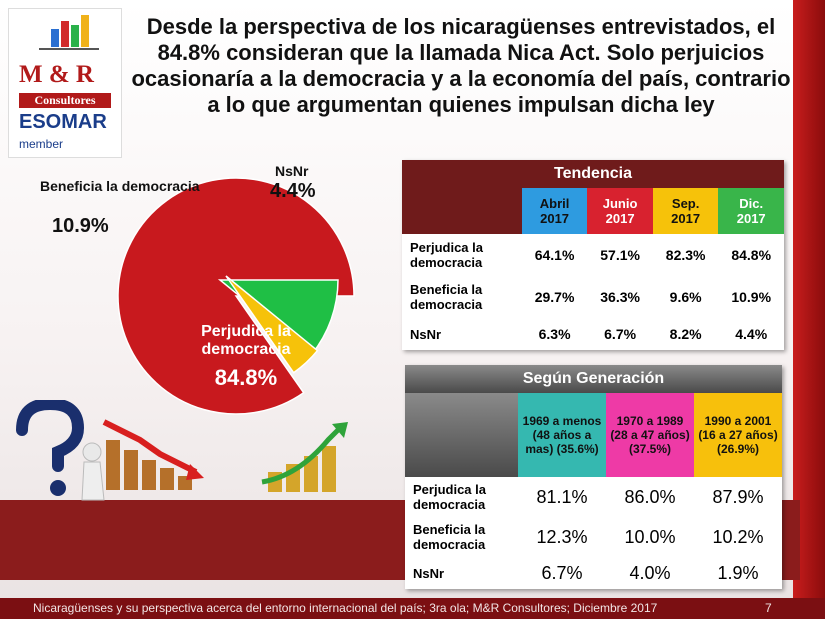  I want to click on logo-text-member: member, so click(41, 144).